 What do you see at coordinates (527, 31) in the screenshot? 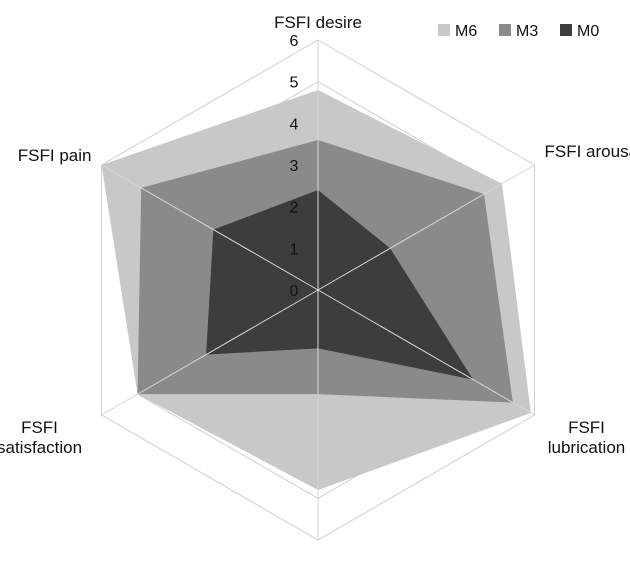
I see `legend-label-m3: M3` at bounding box center [527, 31].